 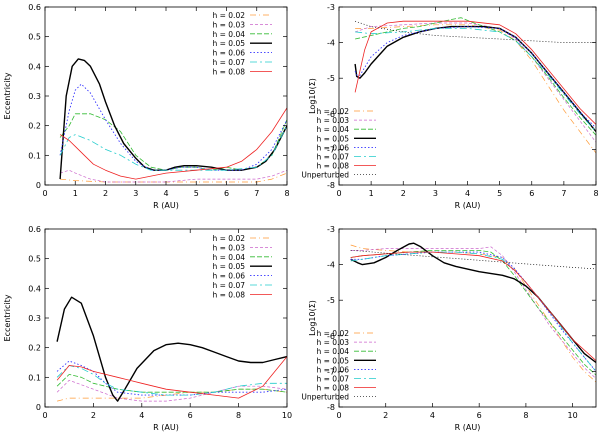 I want to click on y-tick-label: -8, so click(x=331, y=407).